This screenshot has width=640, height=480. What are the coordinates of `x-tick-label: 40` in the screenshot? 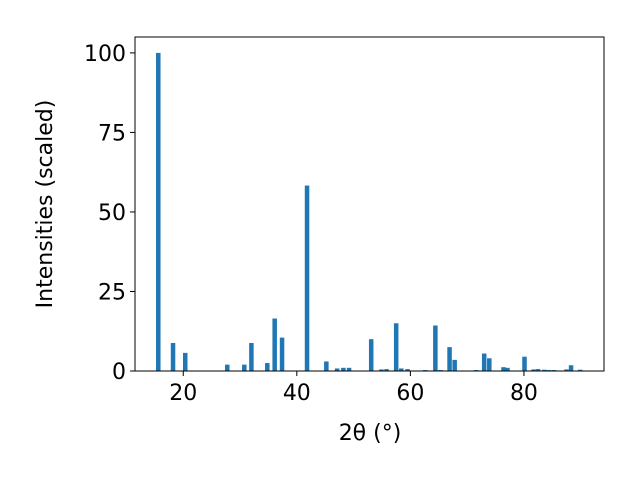 It's located at (297, 393).